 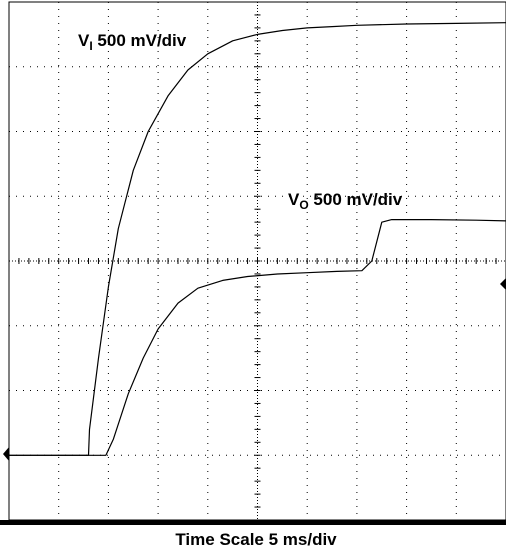 What do you see at coordinates (503, 284) in the screenshot?
I see `trigger-marker` at bounding box center [503, 284].